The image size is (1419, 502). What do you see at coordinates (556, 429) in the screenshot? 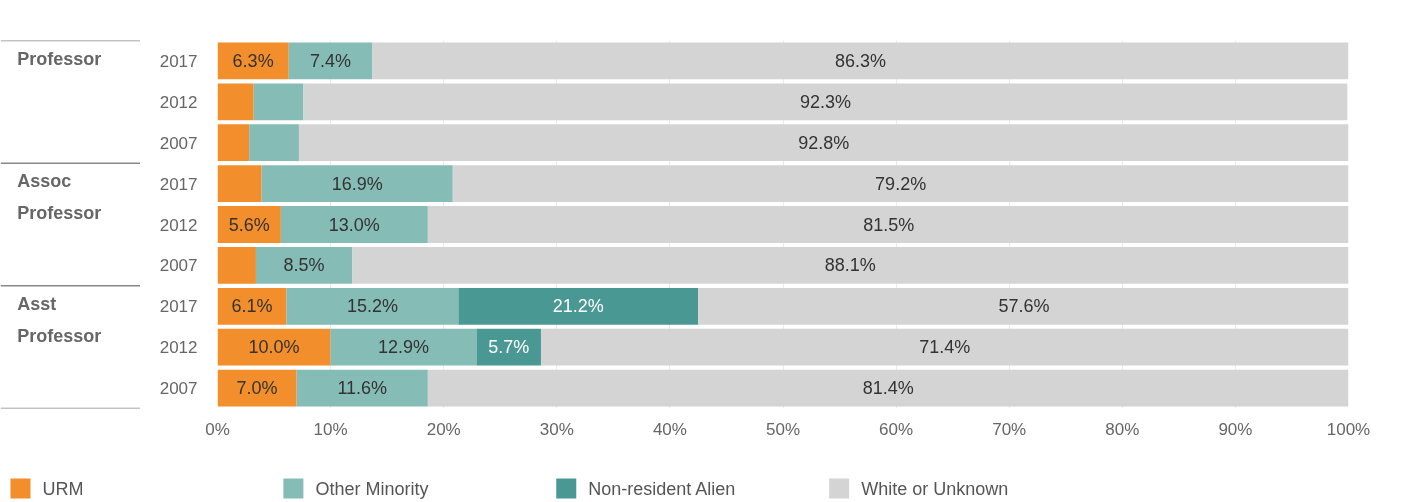
I see `x-tick-label: 30%` at bounding box center [556, 429].